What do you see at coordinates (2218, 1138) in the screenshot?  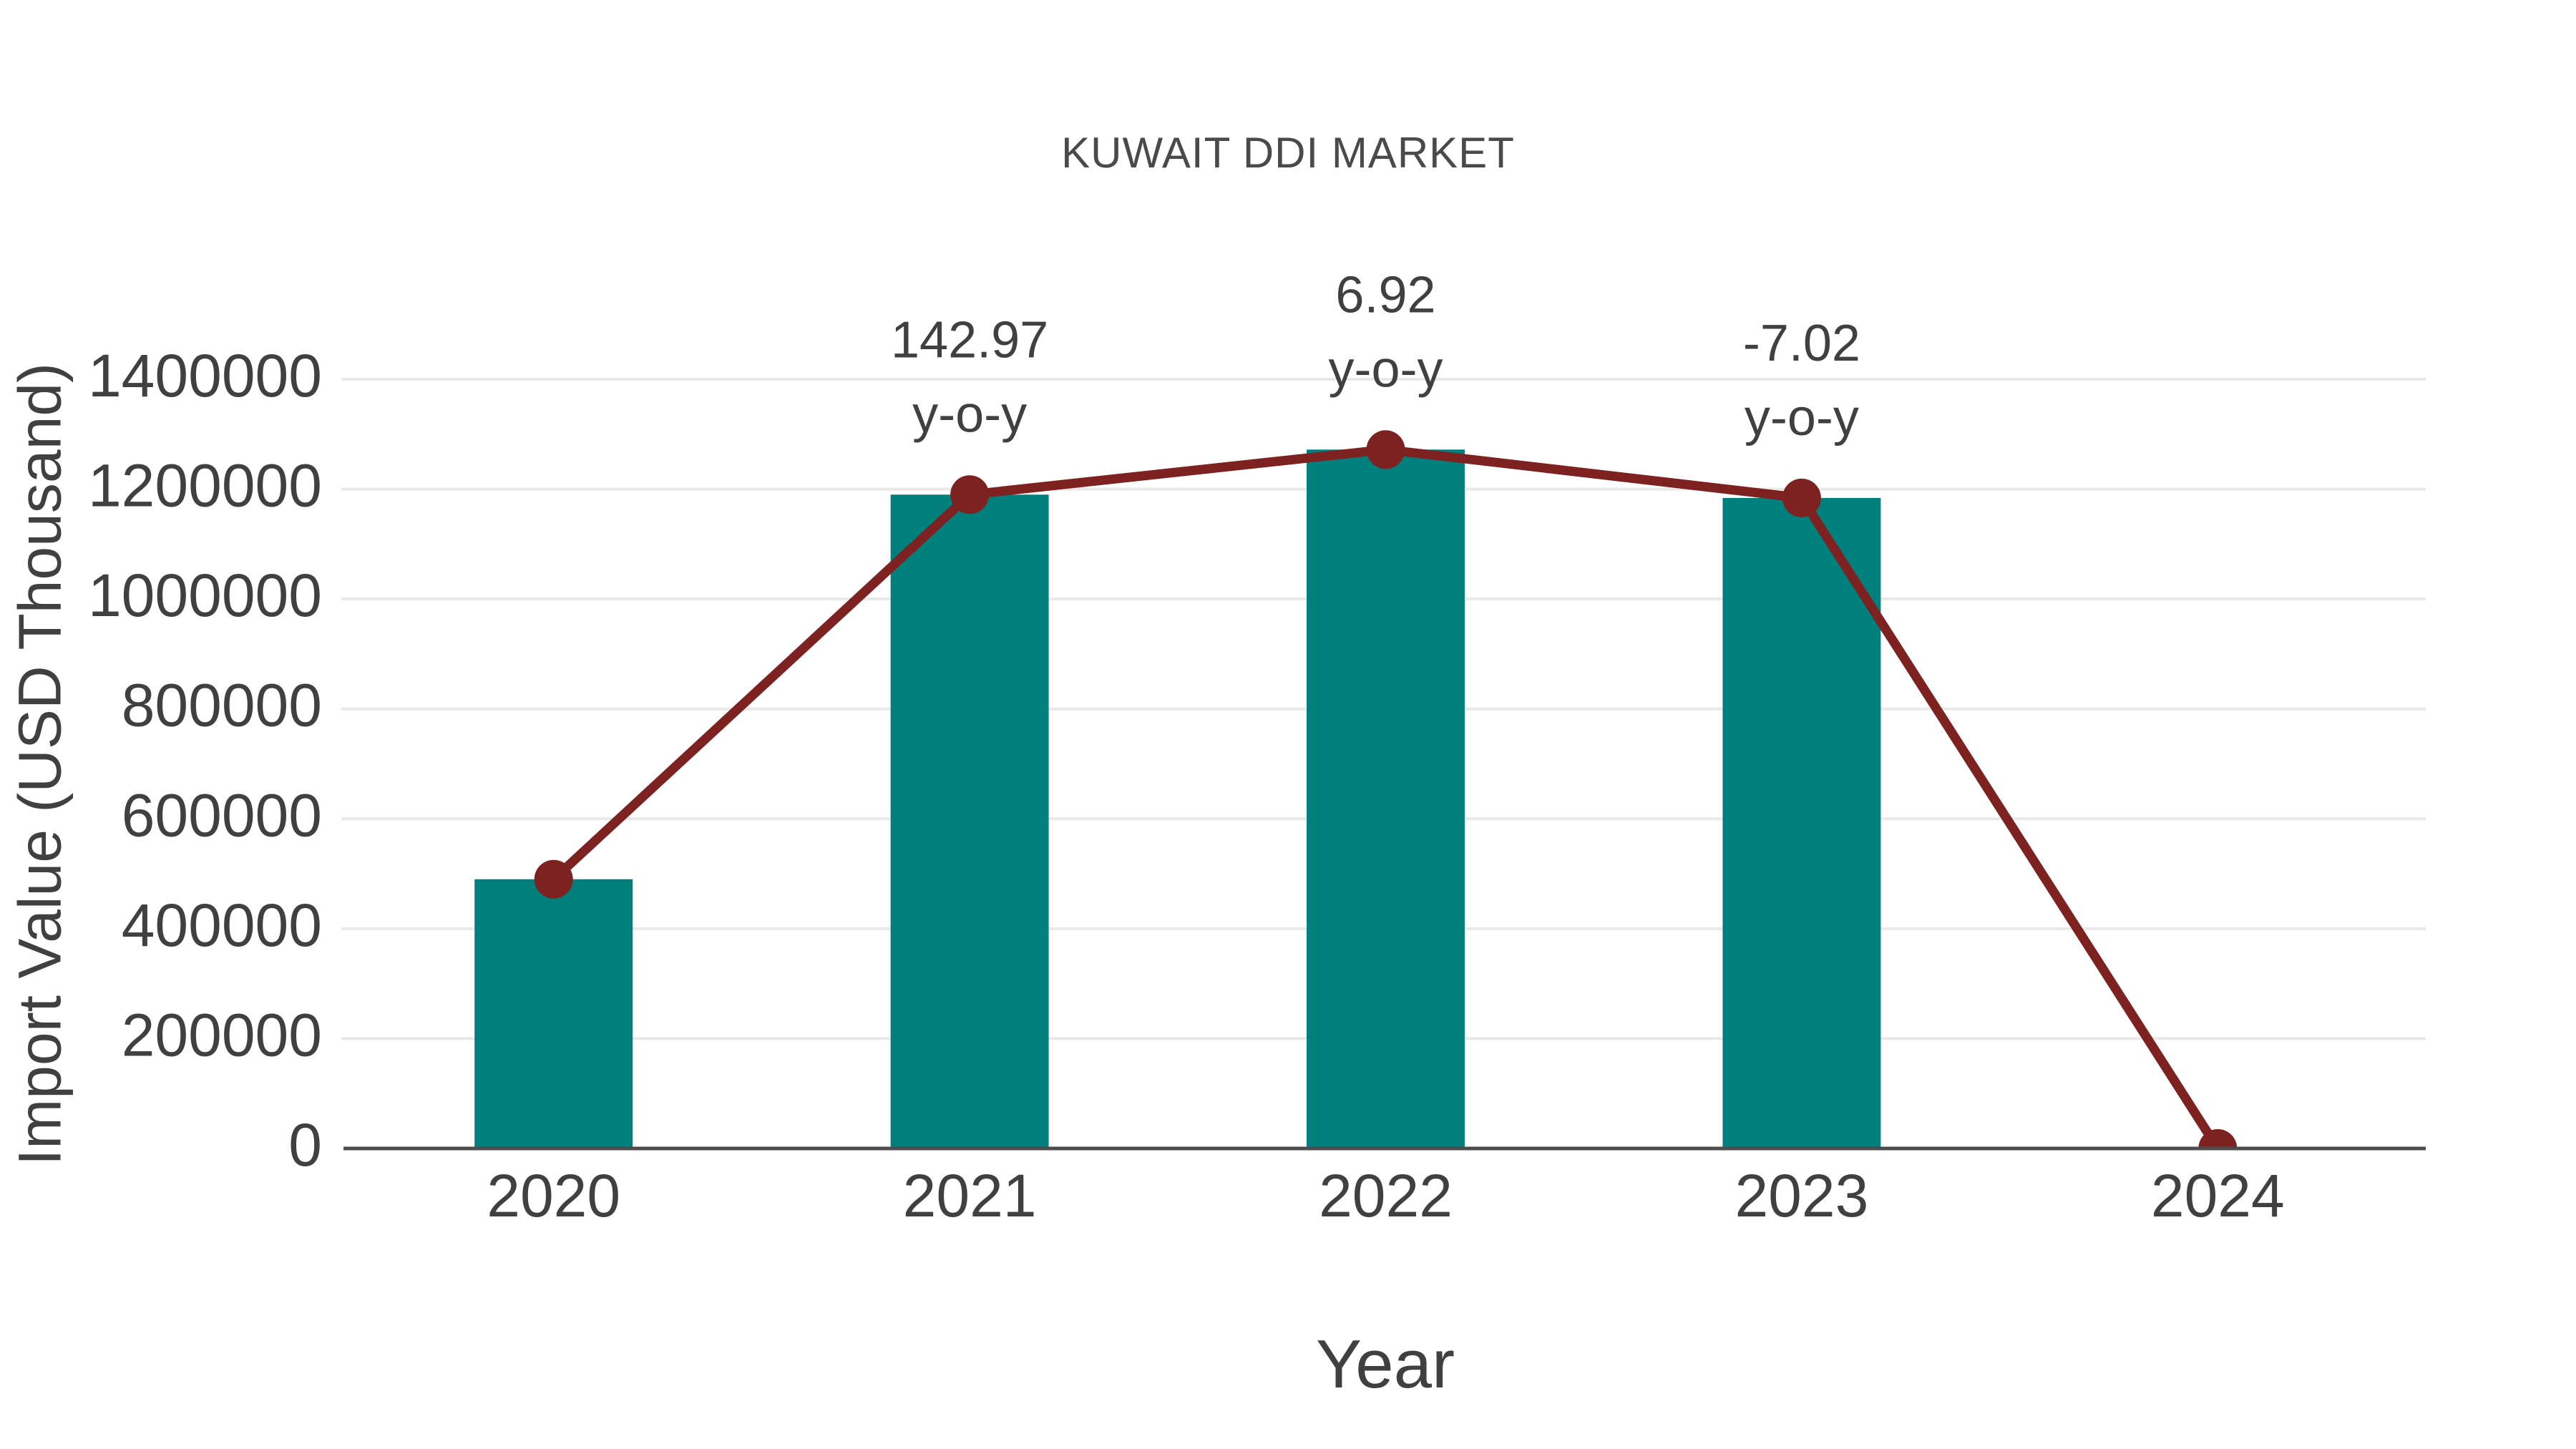 I see `marker-2024` at bounding box center [2218, 1138].